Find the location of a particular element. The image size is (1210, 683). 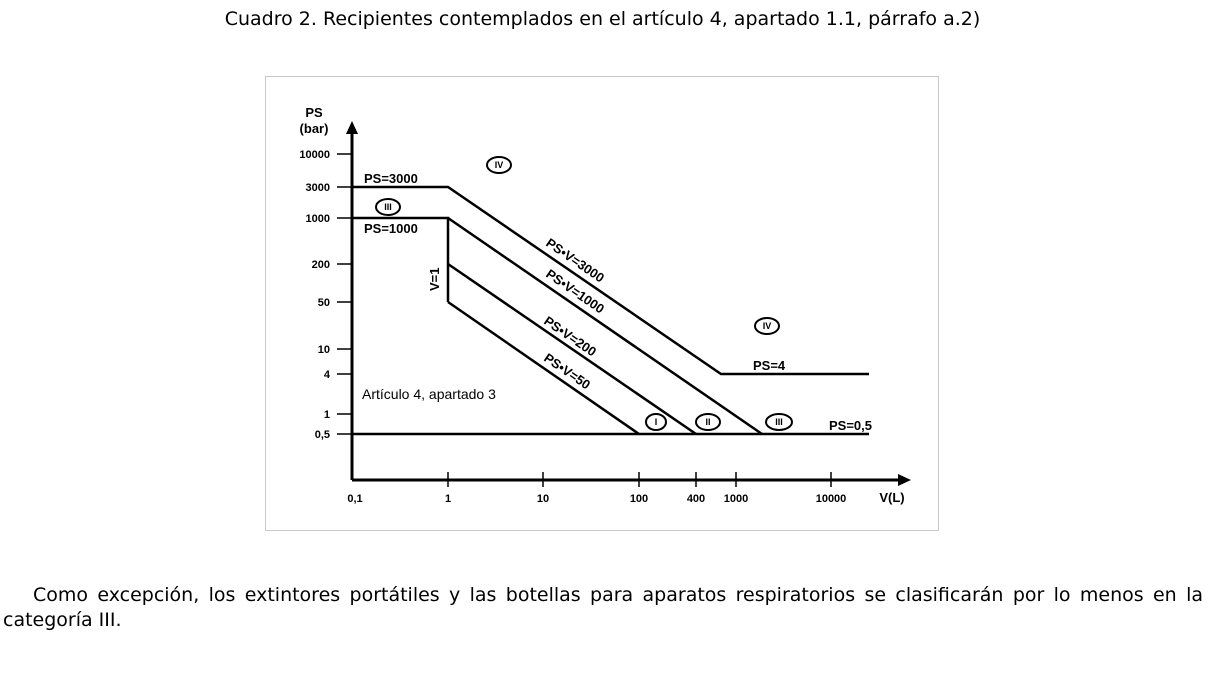

x-tick-label: 10000 is located at coordinates (831, 499).